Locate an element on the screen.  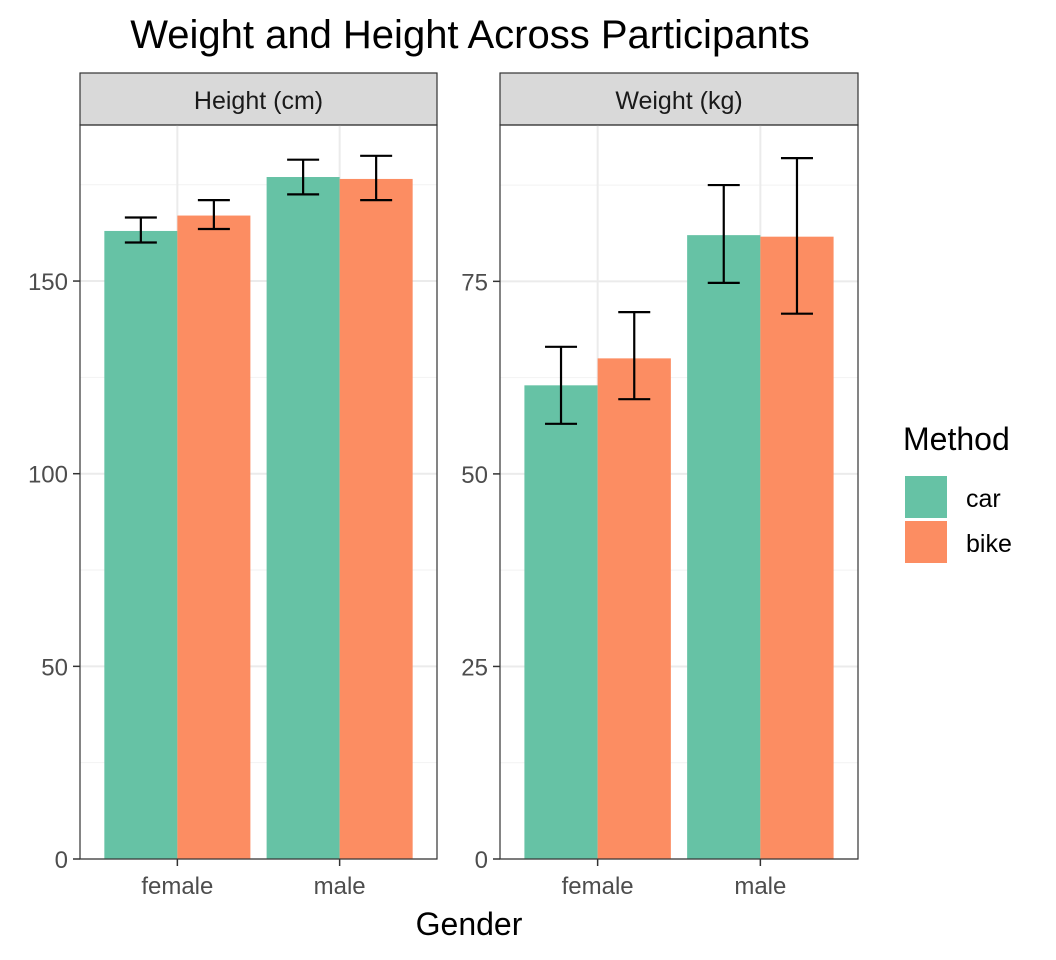
x-axis-title: Gender is located at coordinates (469, 924).